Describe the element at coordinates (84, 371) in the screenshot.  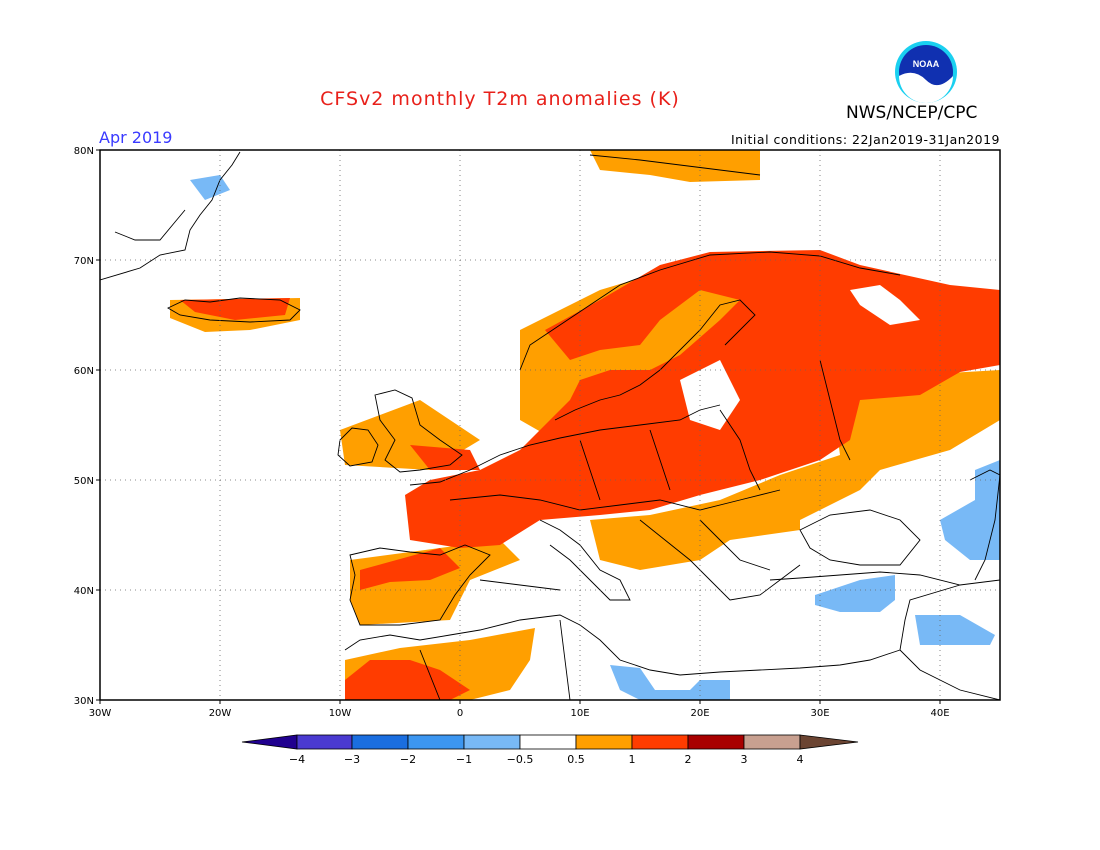
I see `lat-label-60n: 60N` at that location.